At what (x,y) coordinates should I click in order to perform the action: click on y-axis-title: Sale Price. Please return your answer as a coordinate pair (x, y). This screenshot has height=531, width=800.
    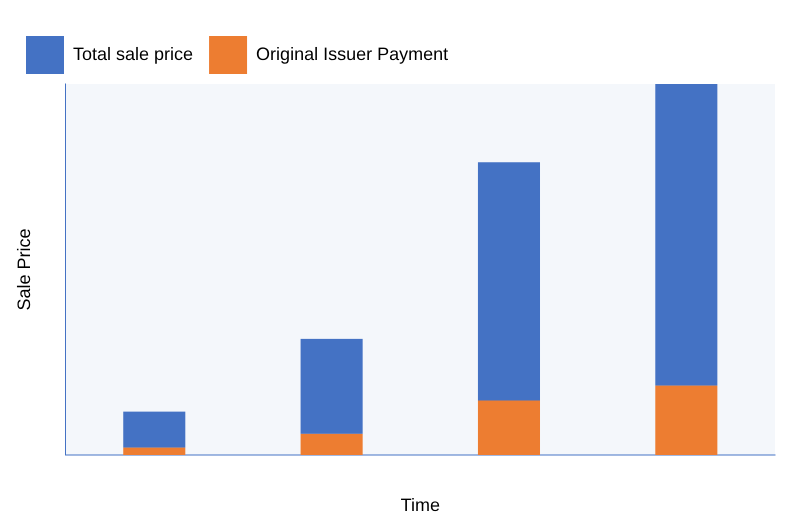
    Looking at the image, I should click on (24, 269).